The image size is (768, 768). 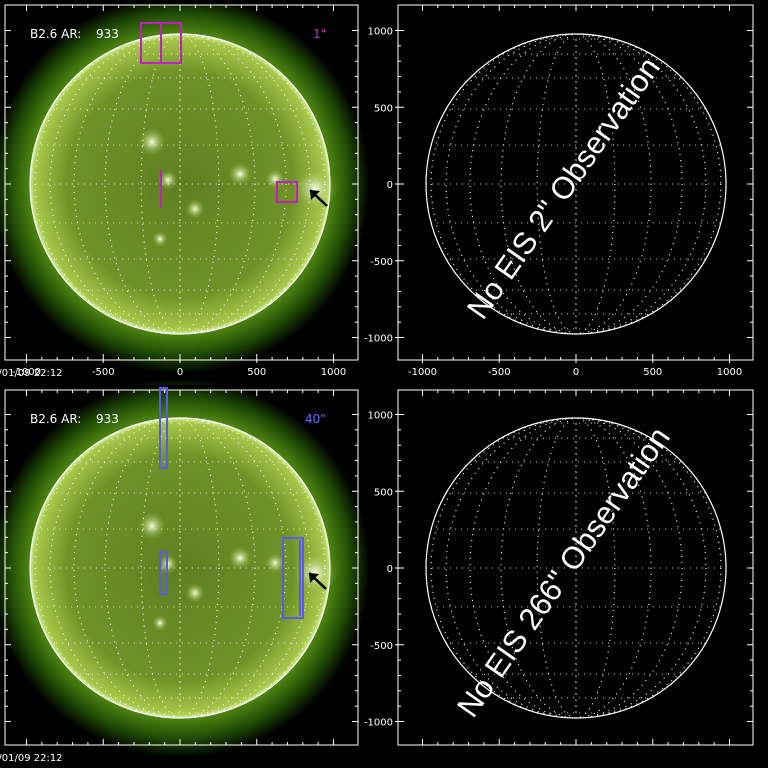 What do you see at coordinates (315, 419) in the screenshot?
I see `raster-scale: 40"` at bounding box center [315, 419].